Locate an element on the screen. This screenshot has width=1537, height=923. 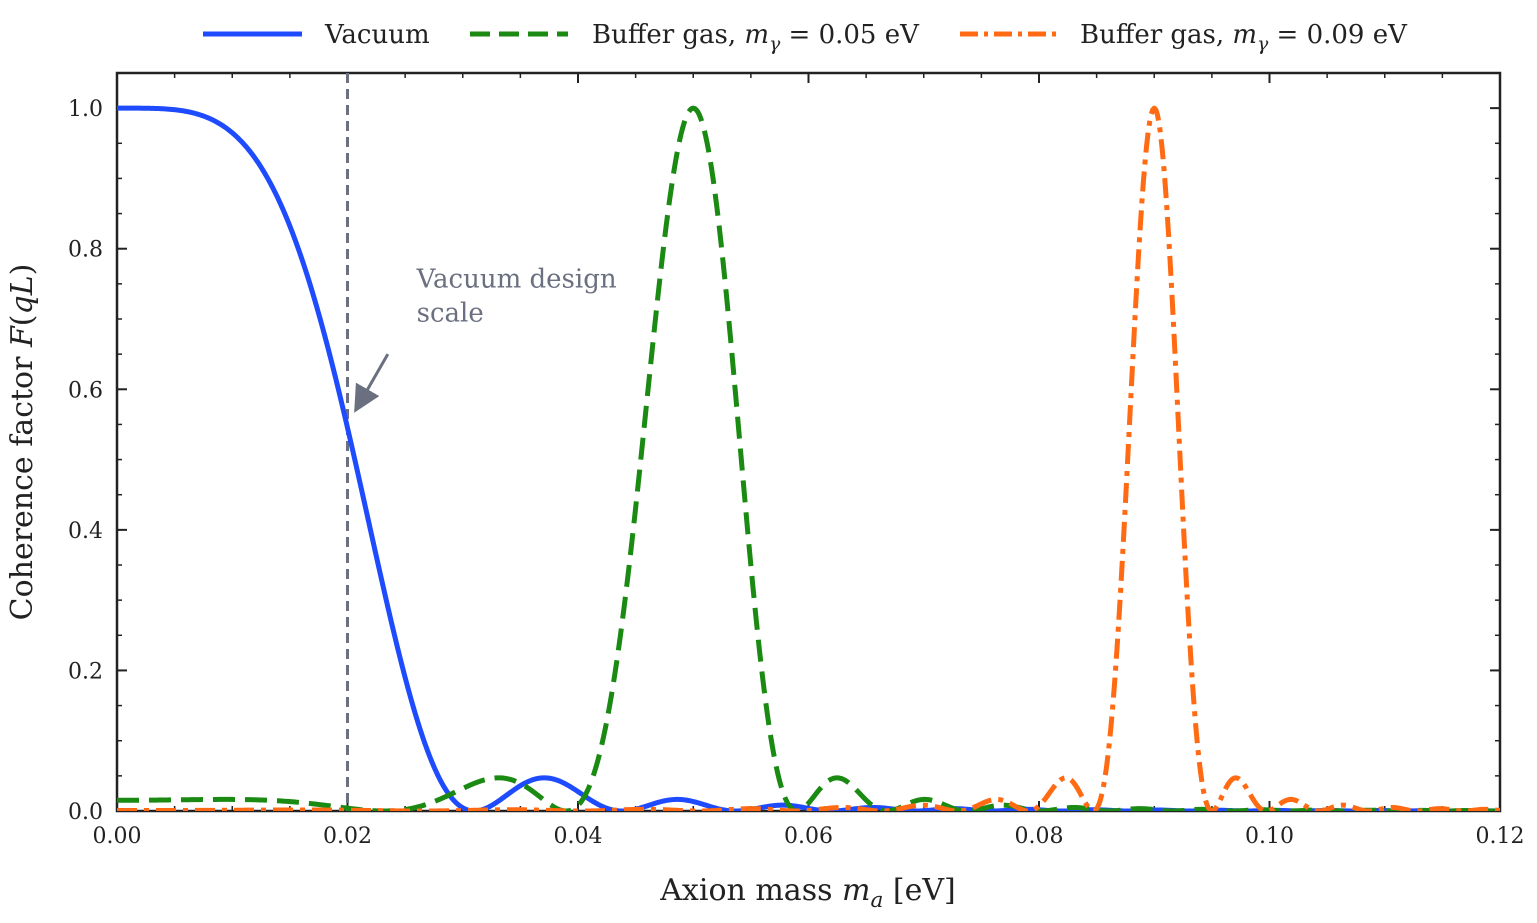
x-tick-label: 0.04 is located at coordinates (578, 836).